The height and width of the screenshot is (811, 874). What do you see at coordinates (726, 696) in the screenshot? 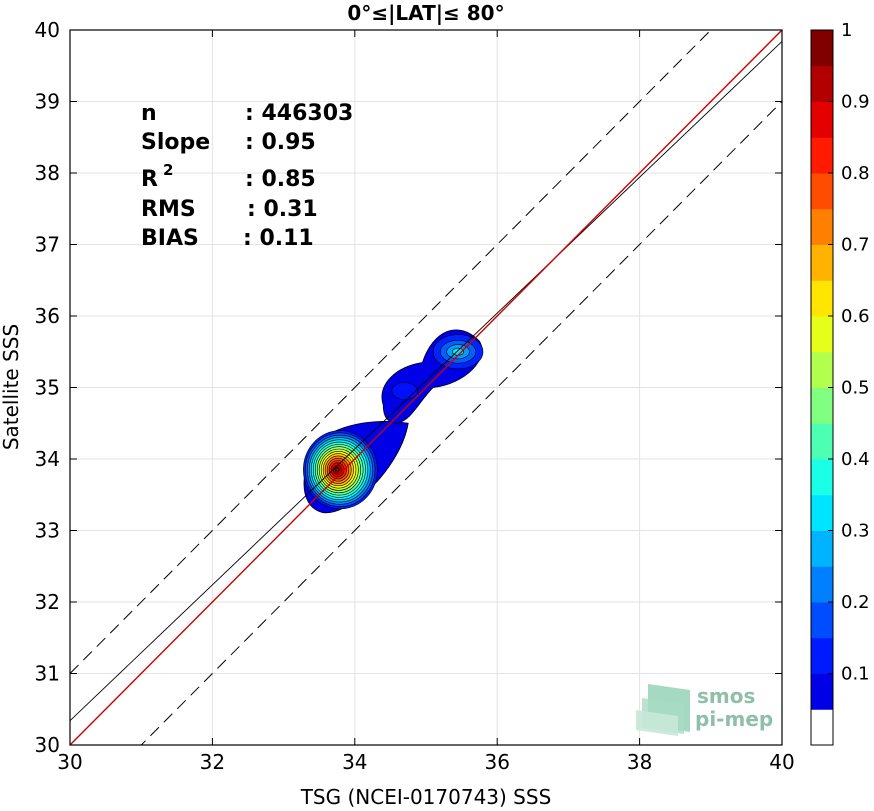
I see `logo-text-line1: smos` at bounding box center [726, 696].